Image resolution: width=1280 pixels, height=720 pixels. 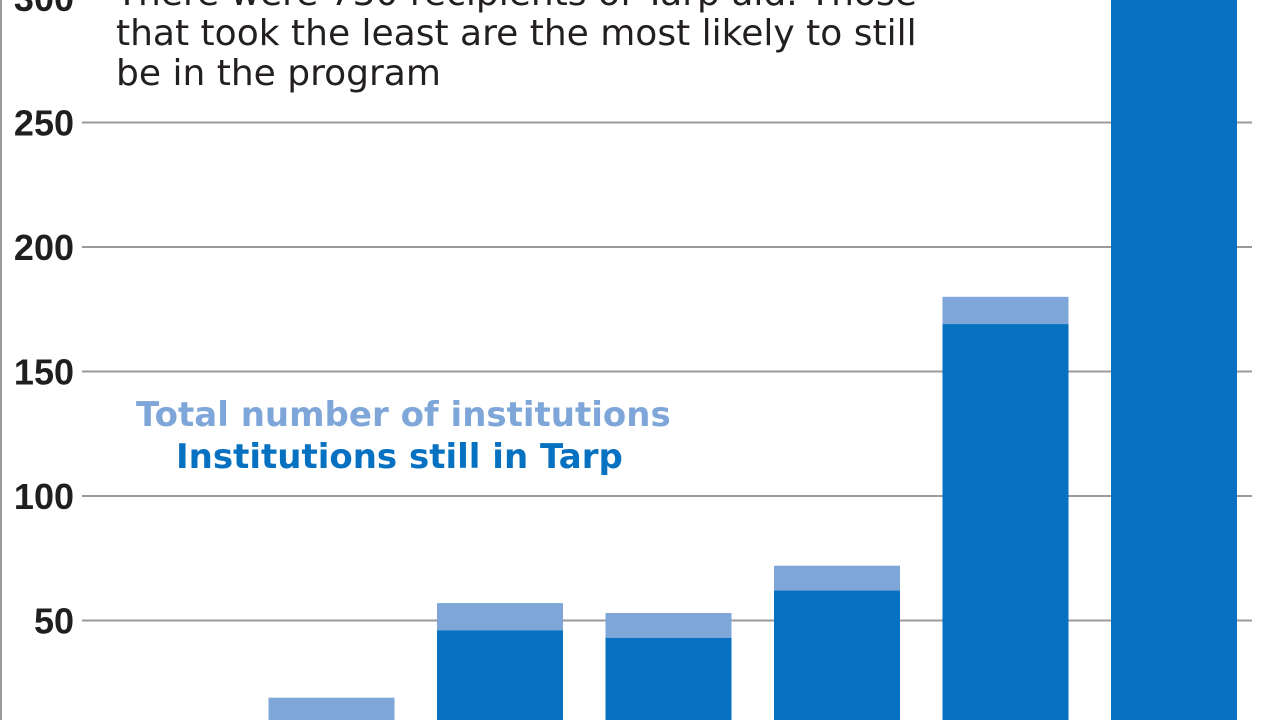 I want to click on legend-total-institutions: Total number of institutions, so click(x=403, y=415).